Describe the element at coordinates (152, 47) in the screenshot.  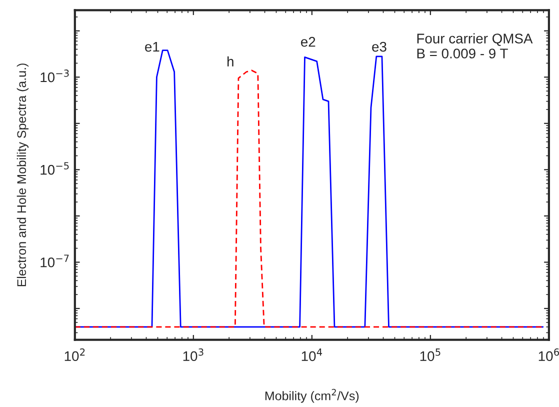
I see `annotation: e1` at that location.